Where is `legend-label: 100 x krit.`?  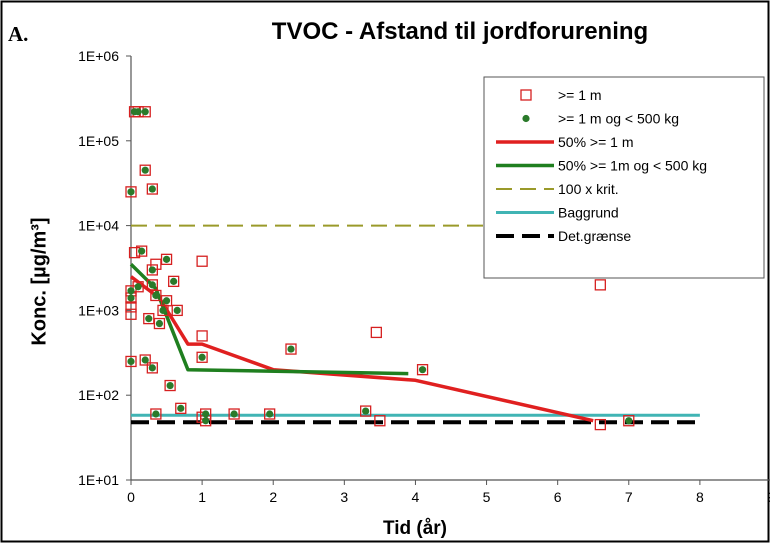
legend-label: 100 x krit. is located at coordinates (588, 189).